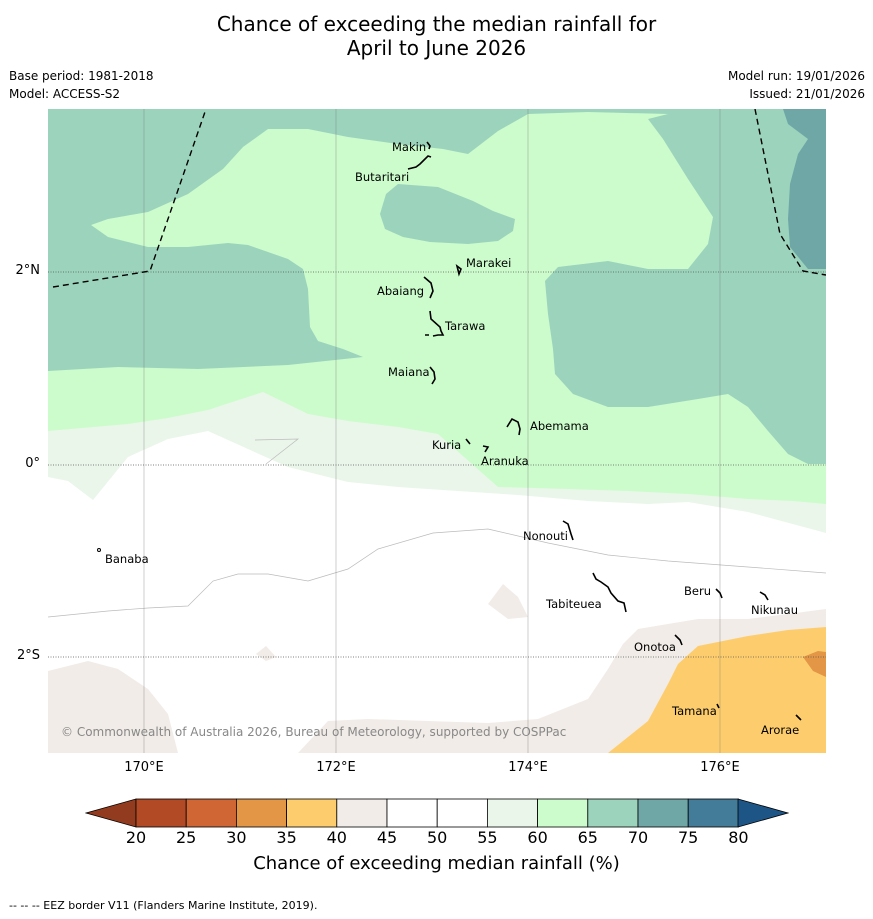 Image resolution: width=873 pixels, height=919 pixels. What do you see at coordinates (111, 813) in the screenshot?
I see `colorbar-under-arrow` at bounding box center [111, 813].